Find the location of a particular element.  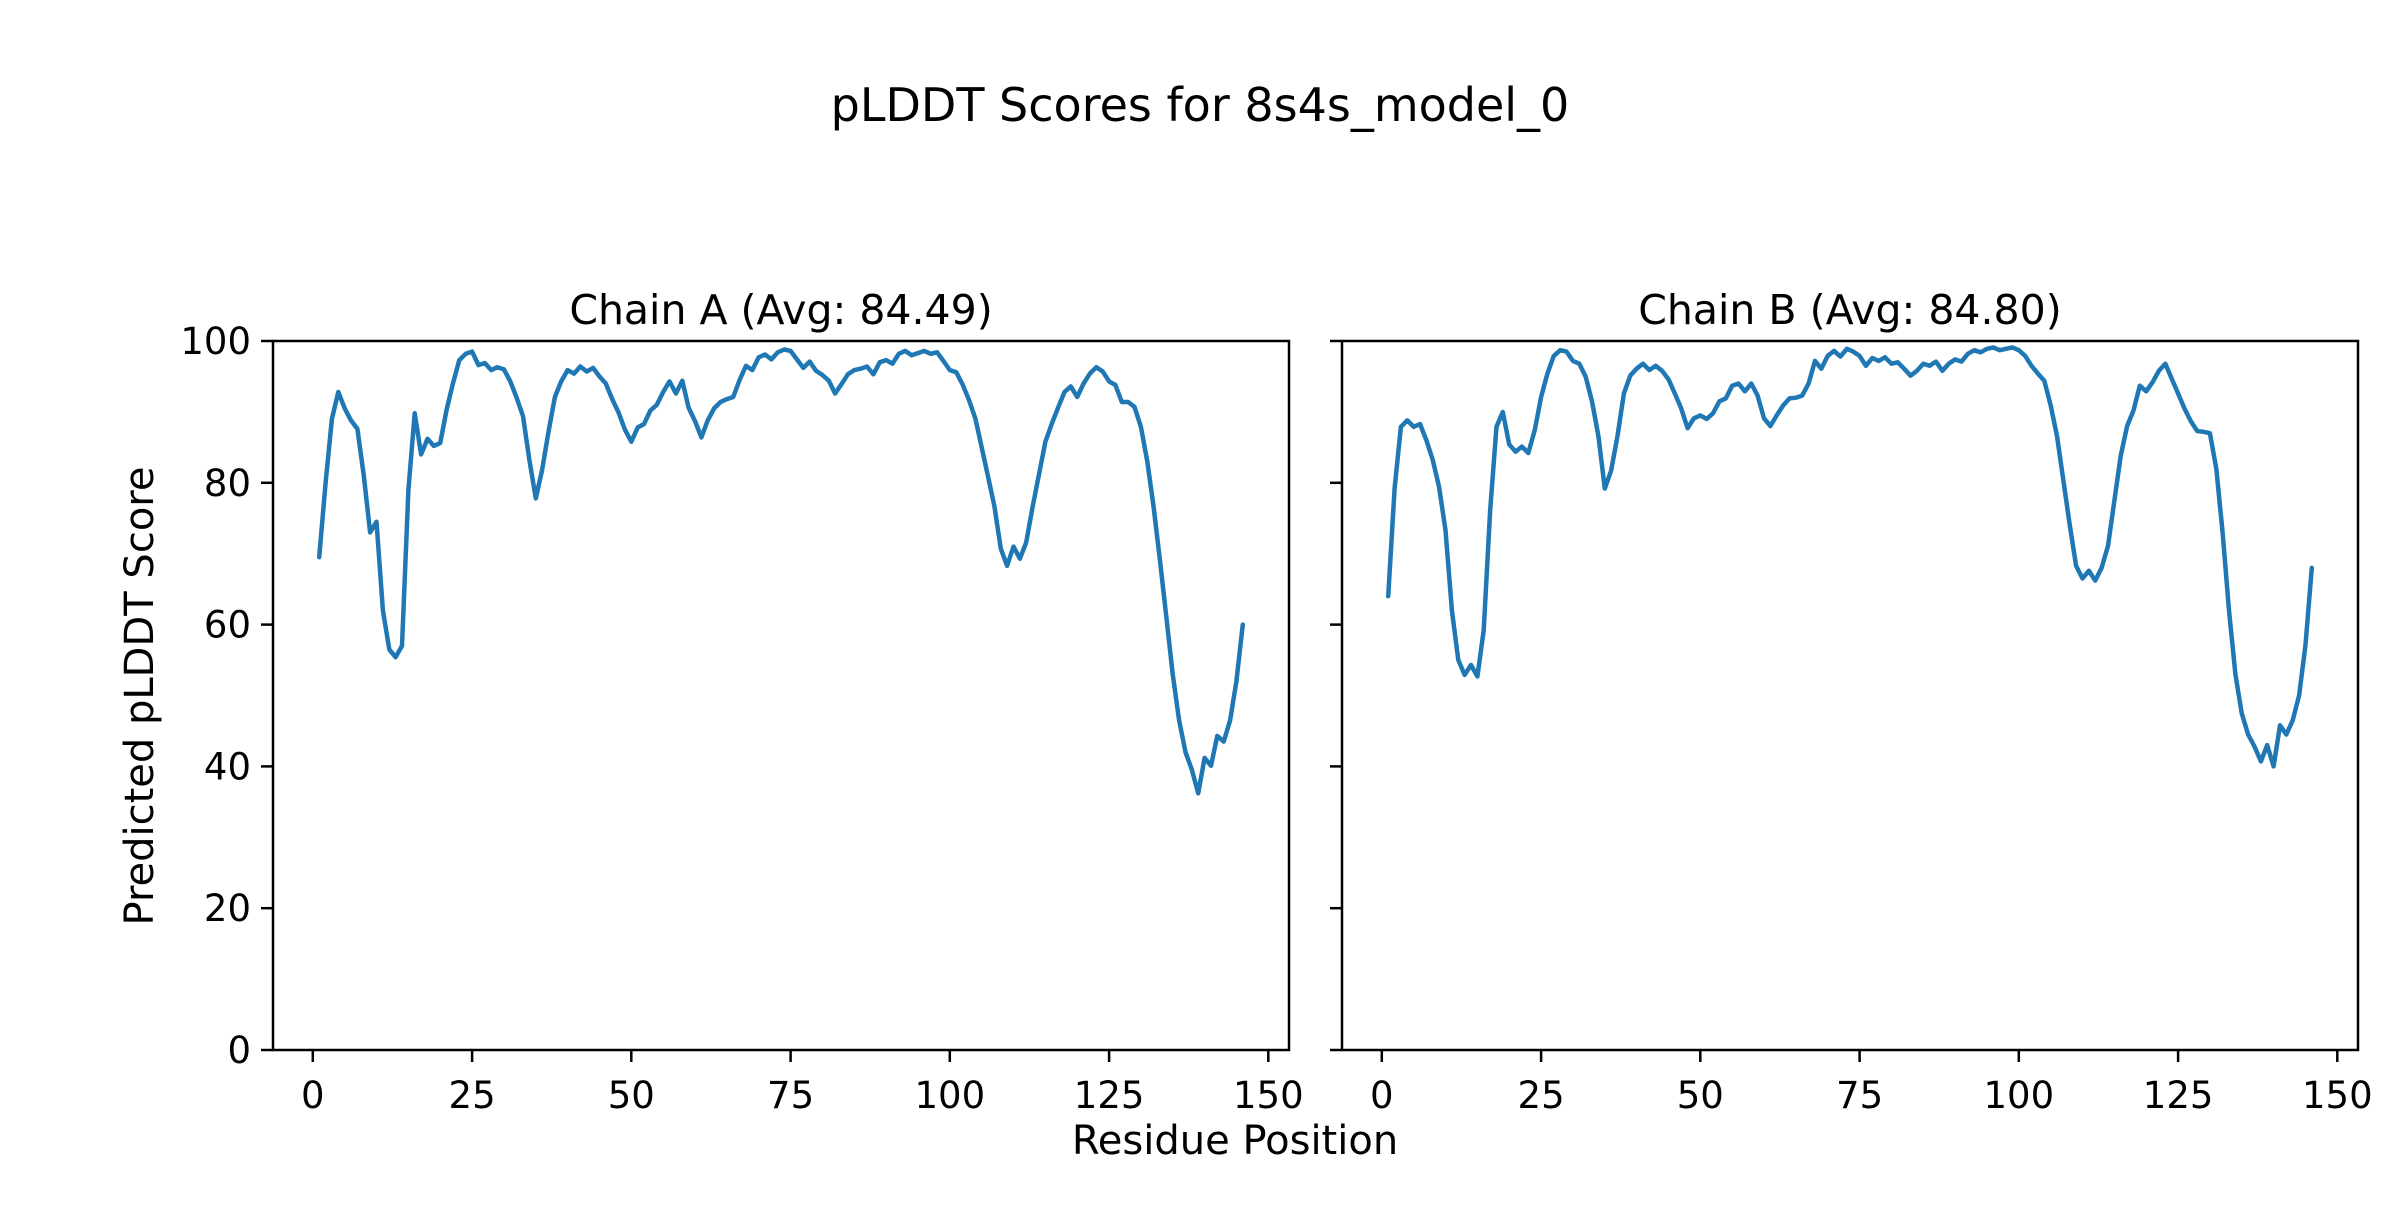

subplot-title-chain-a: Chain A (Avg: 84.49) is located at coordinates (781, 310).